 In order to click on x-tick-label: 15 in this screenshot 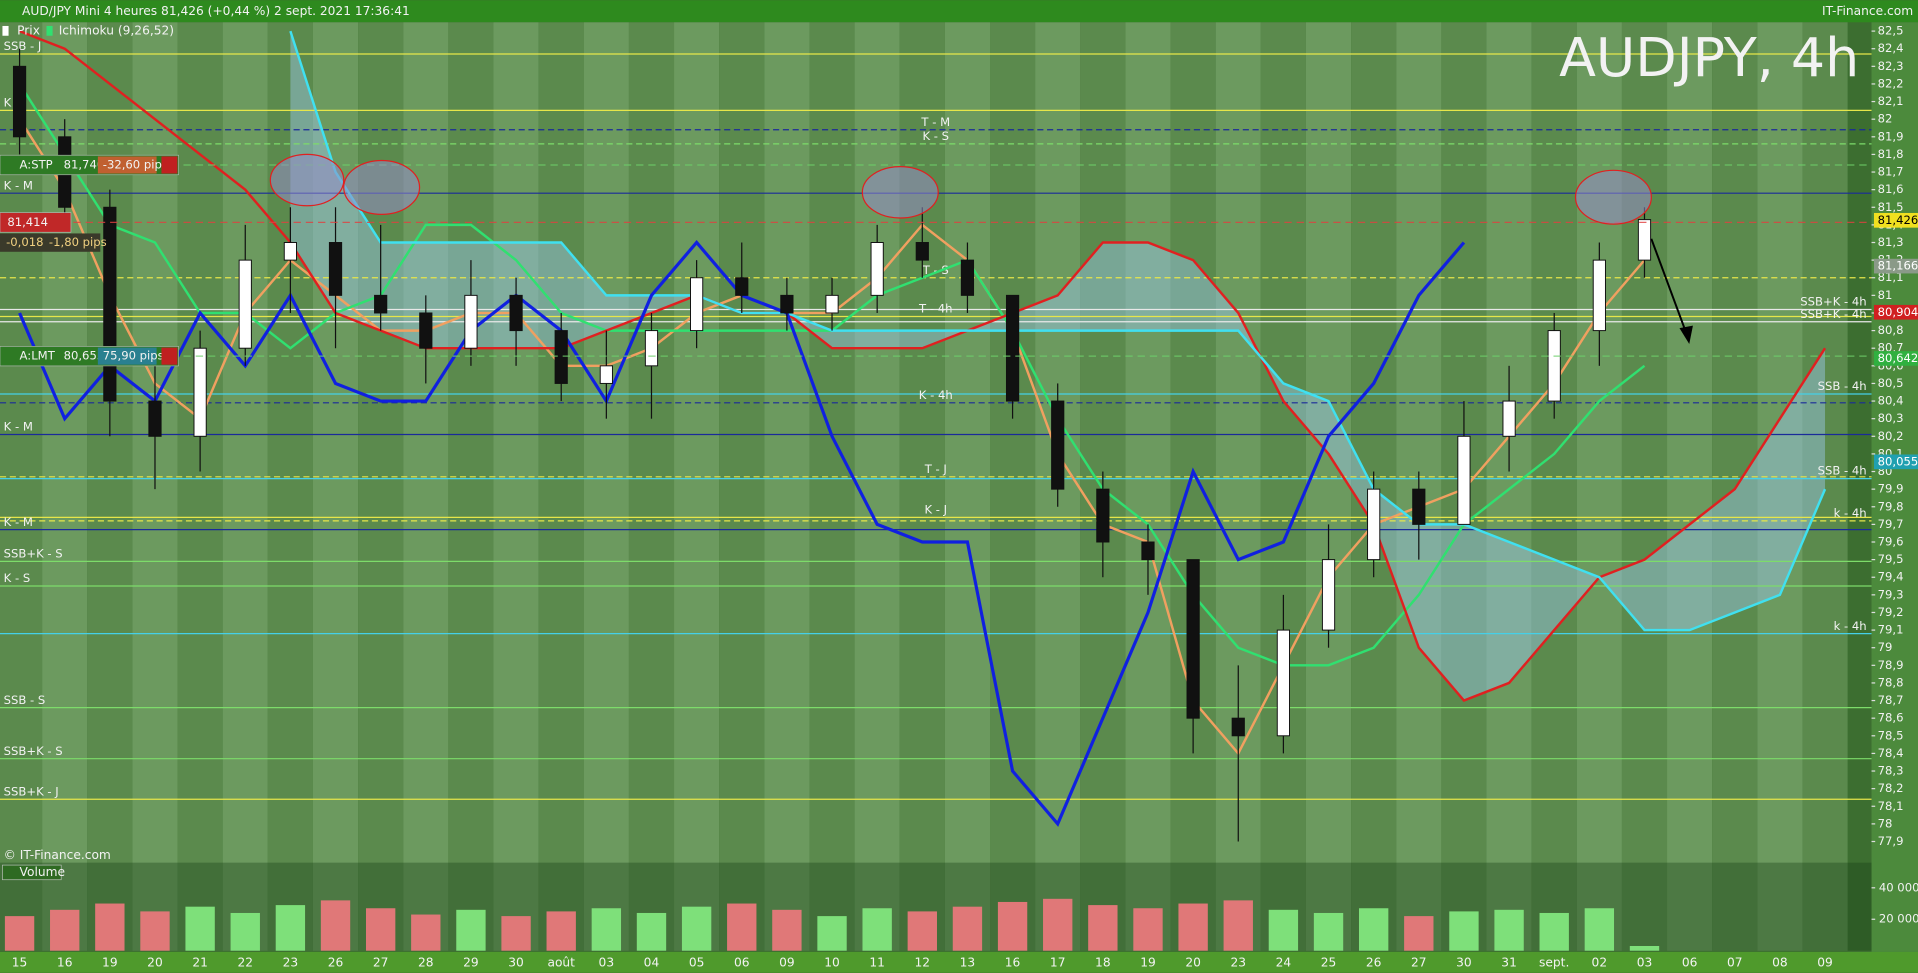, I will do `click(20, 962)`.